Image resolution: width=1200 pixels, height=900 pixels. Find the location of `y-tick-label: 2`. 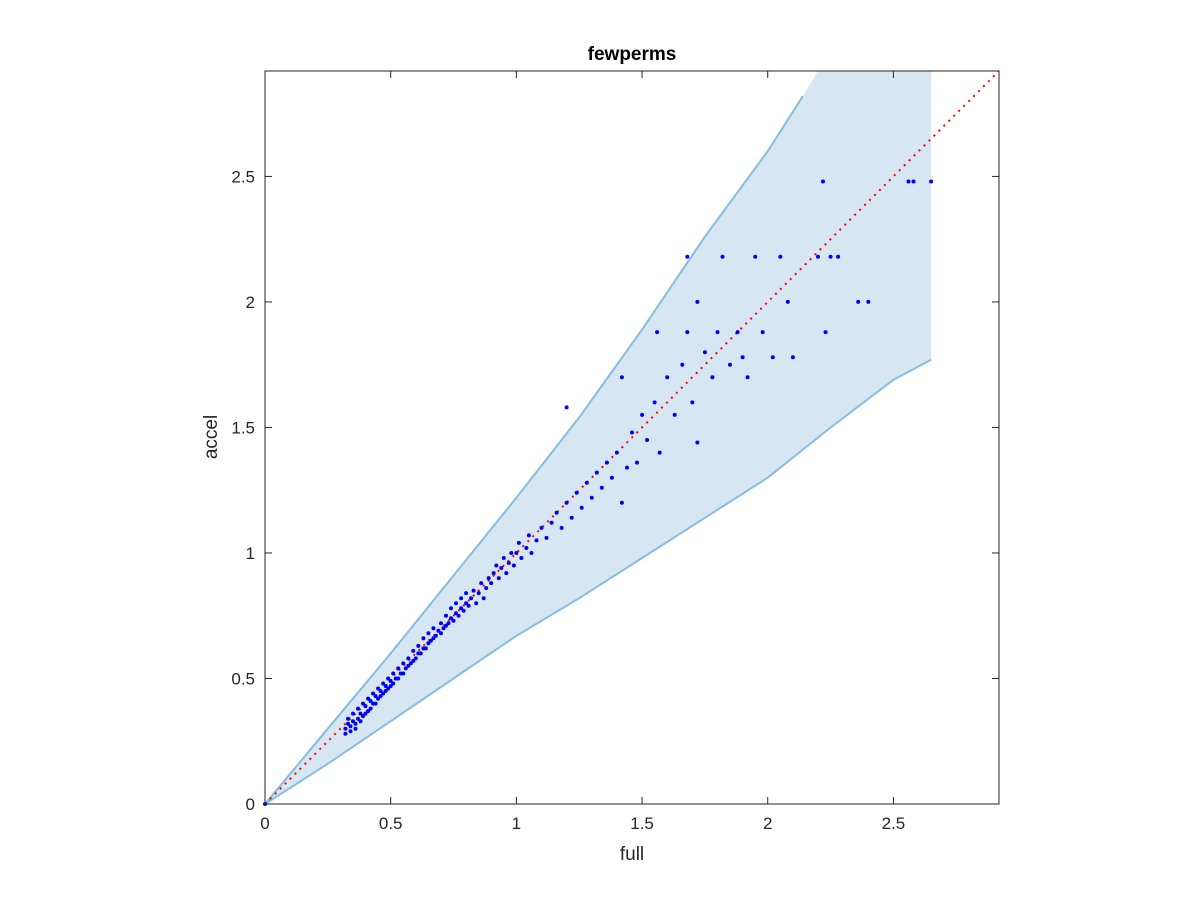

y-tick-label: 2 is located at coordinates (250, 302).